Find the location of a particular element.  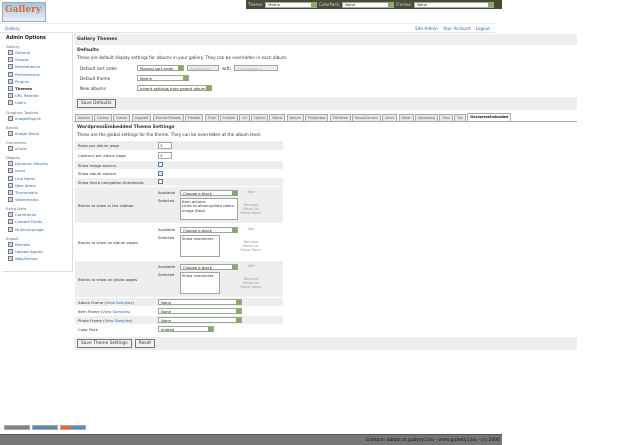

selected-block-item: Image Block is located at coordinates (194, 210).